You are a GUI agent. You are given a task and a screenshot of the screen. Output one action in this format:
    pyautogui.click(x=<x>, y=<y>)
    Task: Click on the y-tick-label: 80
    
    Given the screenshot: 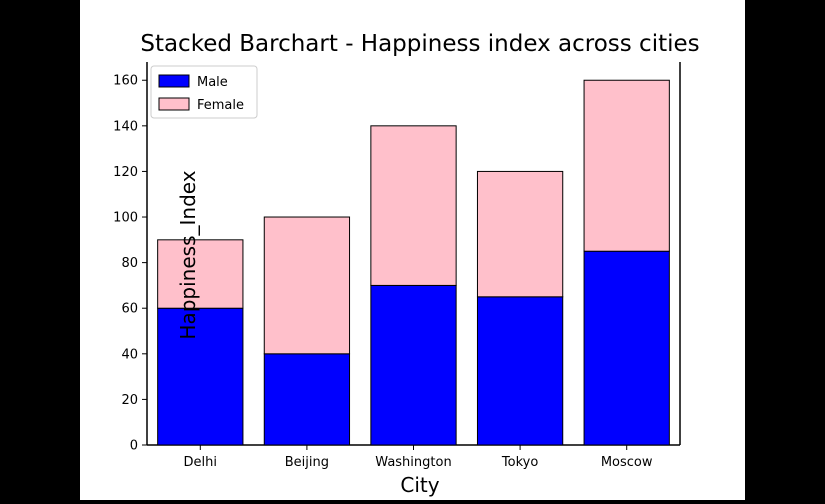 What is the action you would take?
    pyautogui.click(x=129, y=263)
    